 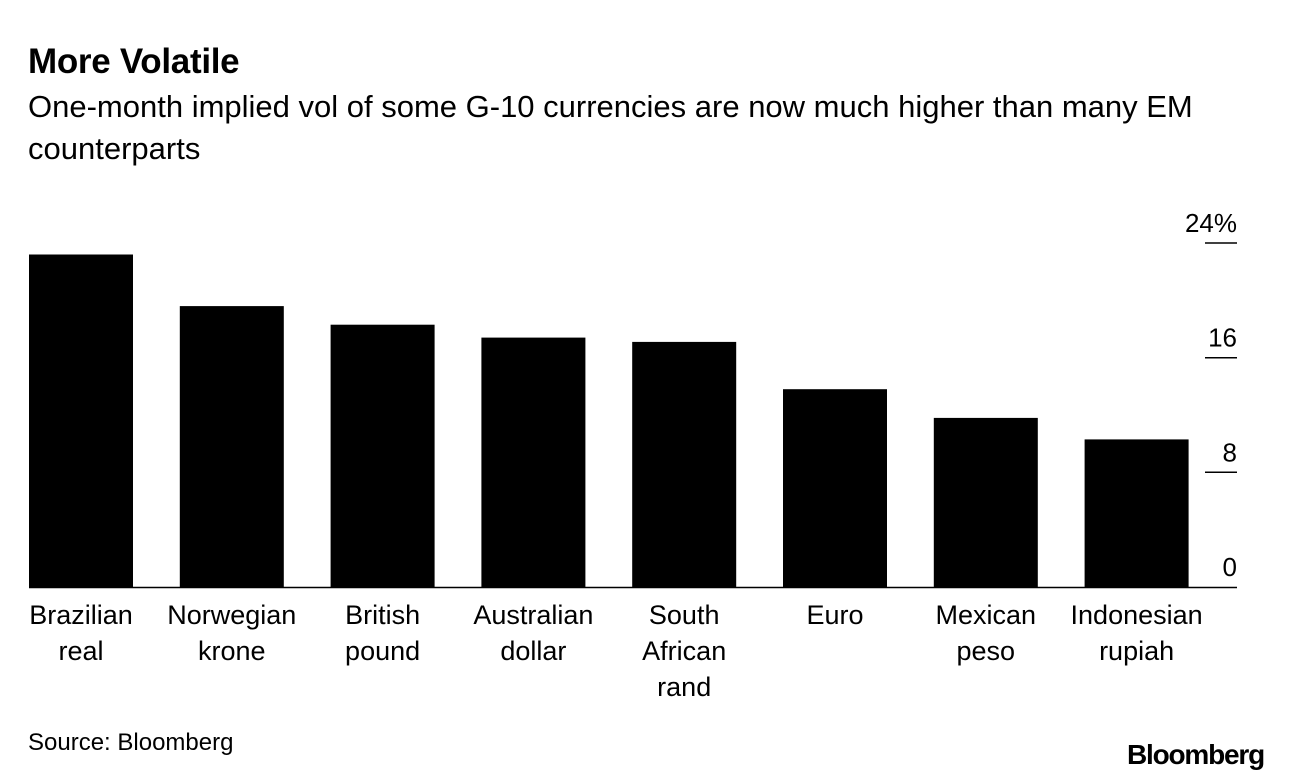 What do you see at coordinates (134, 61) in the screenshot?
I see `chart-title: More Volatile` at bounding box center [134, 61].